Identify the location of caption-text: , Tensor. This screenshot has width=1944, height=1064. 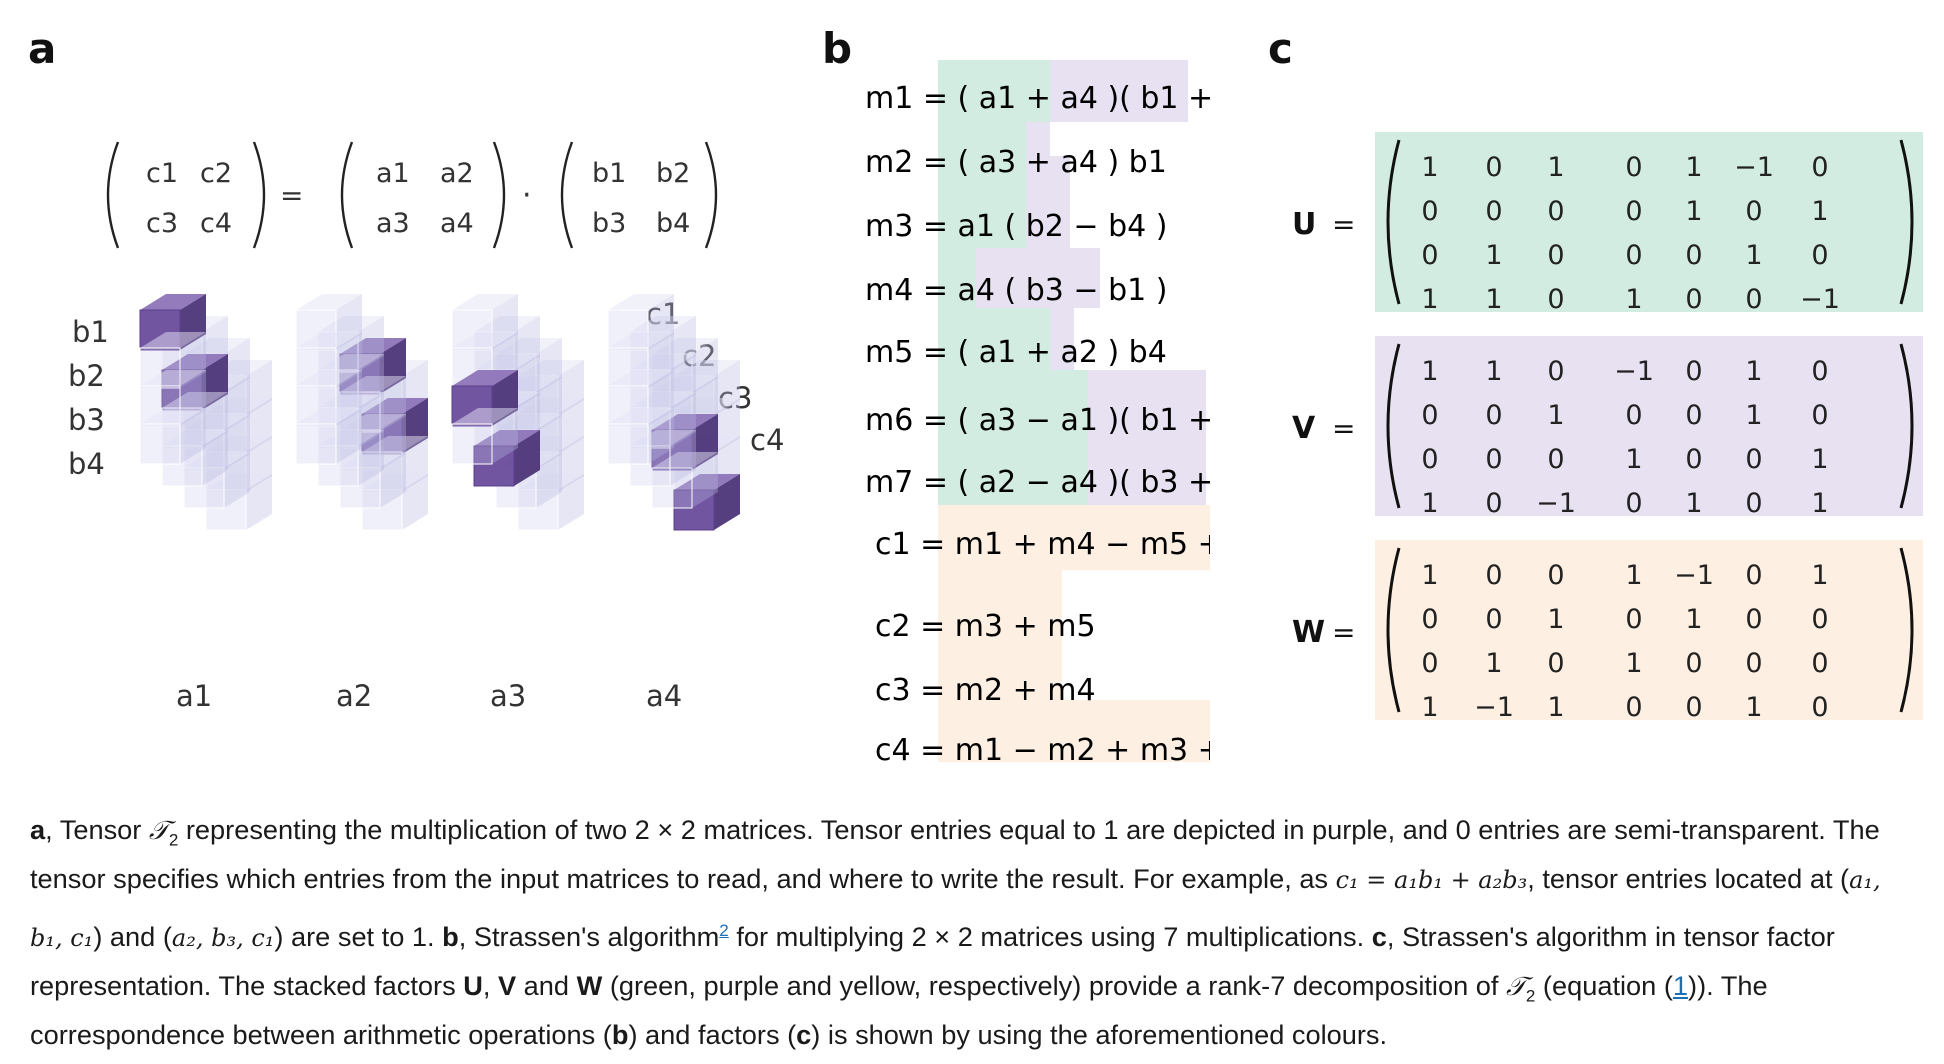
(97, 829).